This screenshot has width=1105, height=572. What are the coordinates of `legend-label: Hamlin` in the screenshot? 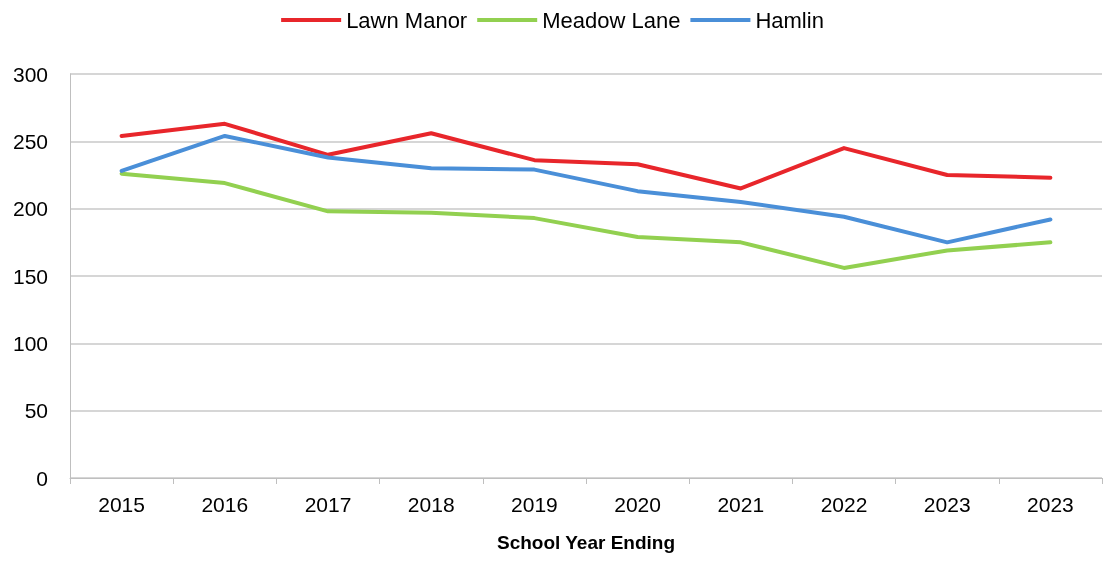 It's located at (789, 20).